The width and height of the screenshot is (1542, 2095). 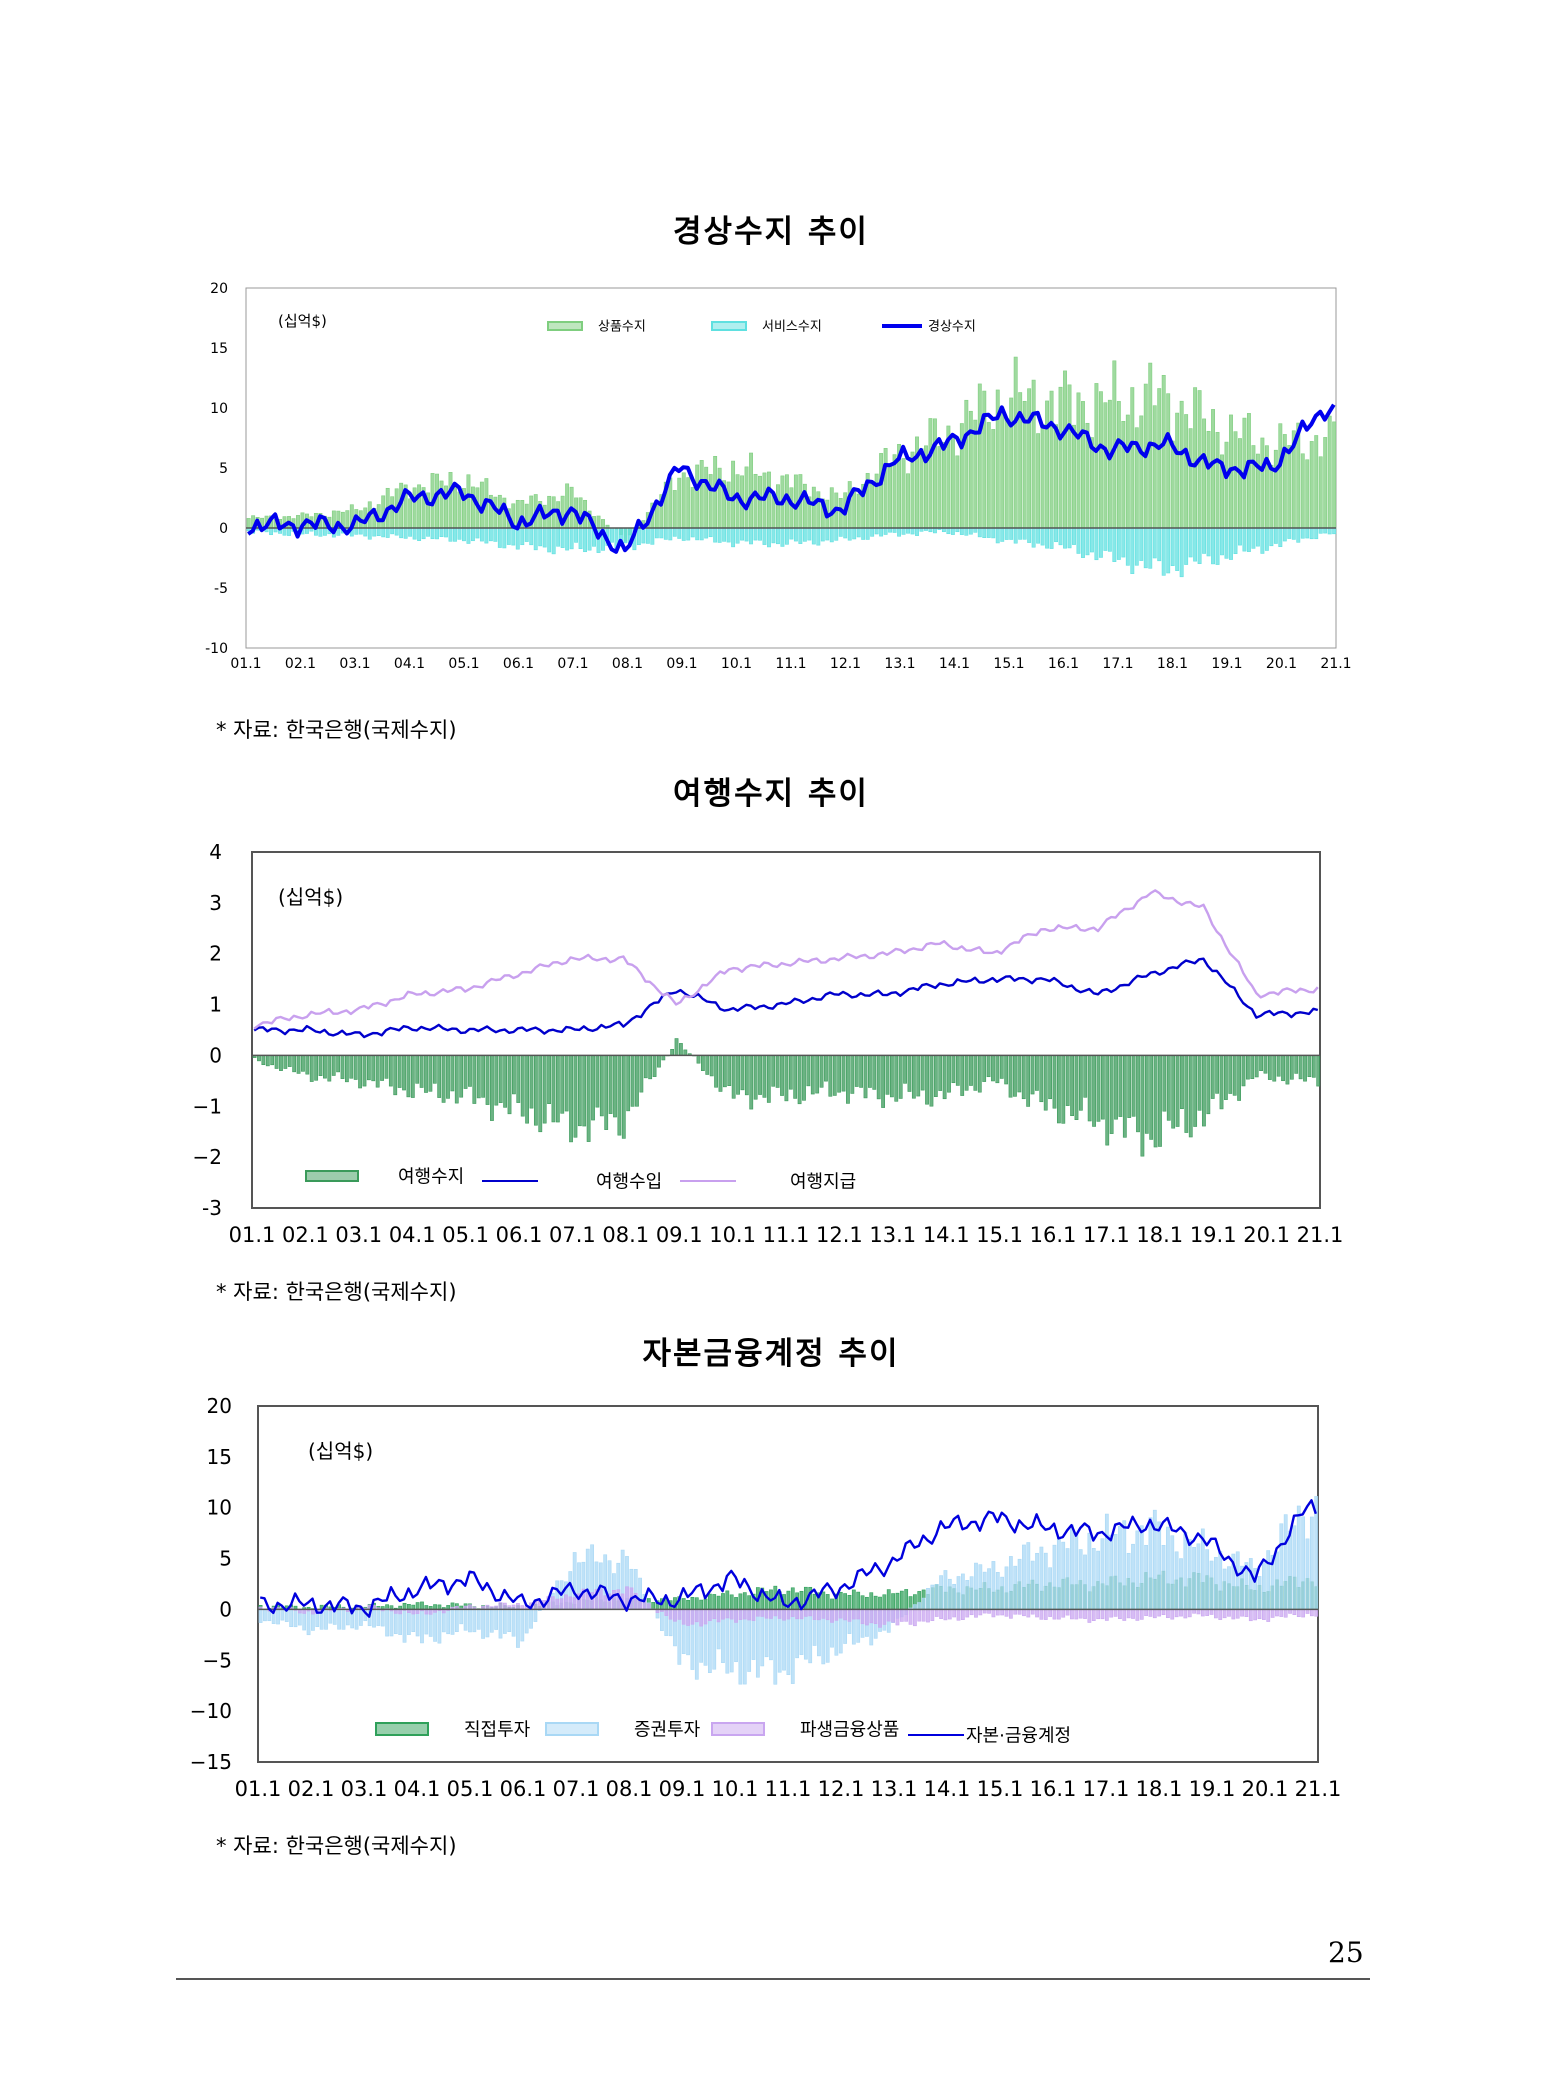 What do you see at coordinates (1000, 1789) in the screenshot?
I see `x-tick-label: 15.1` at bounding box center [1000, 1789].